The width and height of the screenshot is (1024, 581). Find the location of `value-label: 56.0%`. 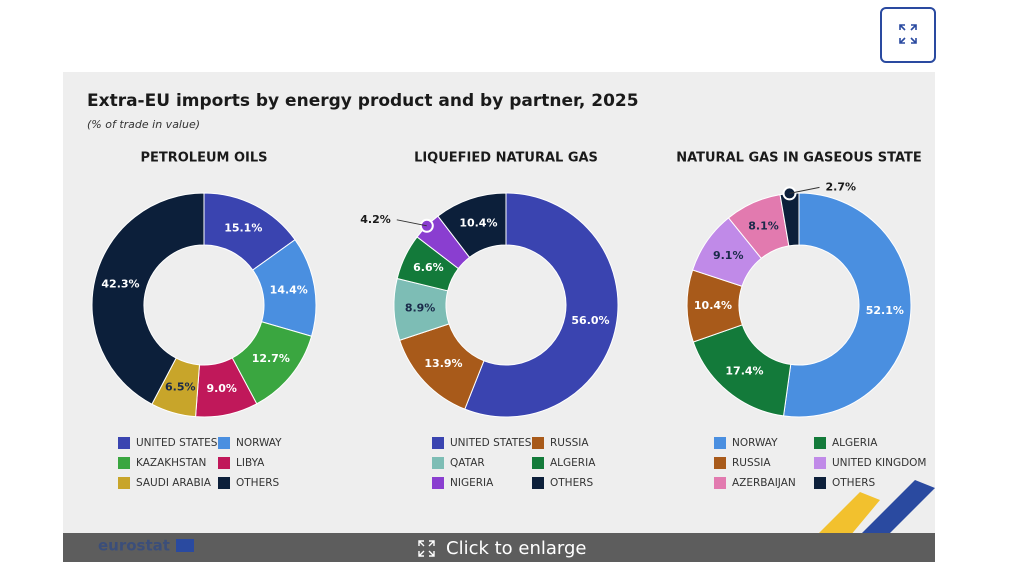

value-label: 56.0% is located at coordinates (590, 320).